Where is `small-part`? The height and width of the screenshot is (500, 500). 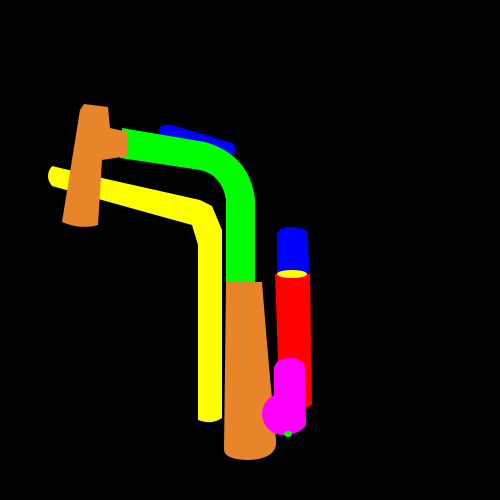 small-part is located at coordinates (288, 434).